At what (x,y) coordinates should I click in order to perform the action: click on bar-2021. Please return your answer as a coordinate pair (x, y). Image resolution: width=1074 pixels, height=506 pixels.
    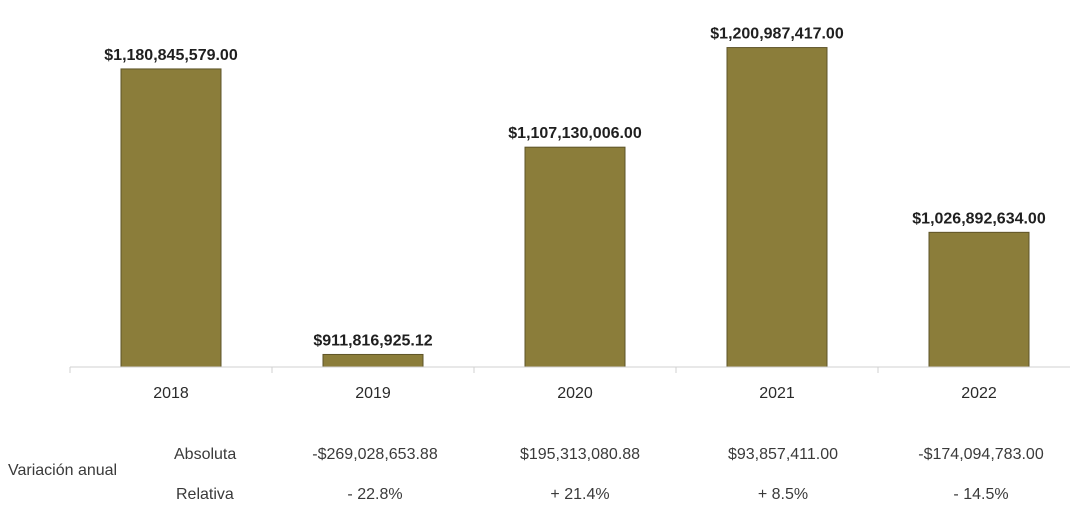
    Looking at the image, I should click on (777, 207).